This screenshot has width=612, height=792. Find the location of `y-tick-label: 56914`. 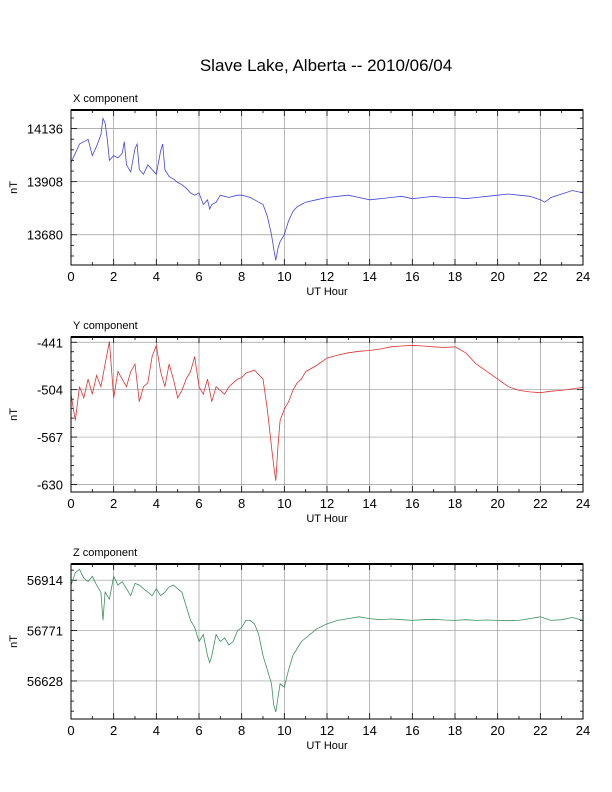

y-tick-label: 56914 is located at coordinates (45, 580).